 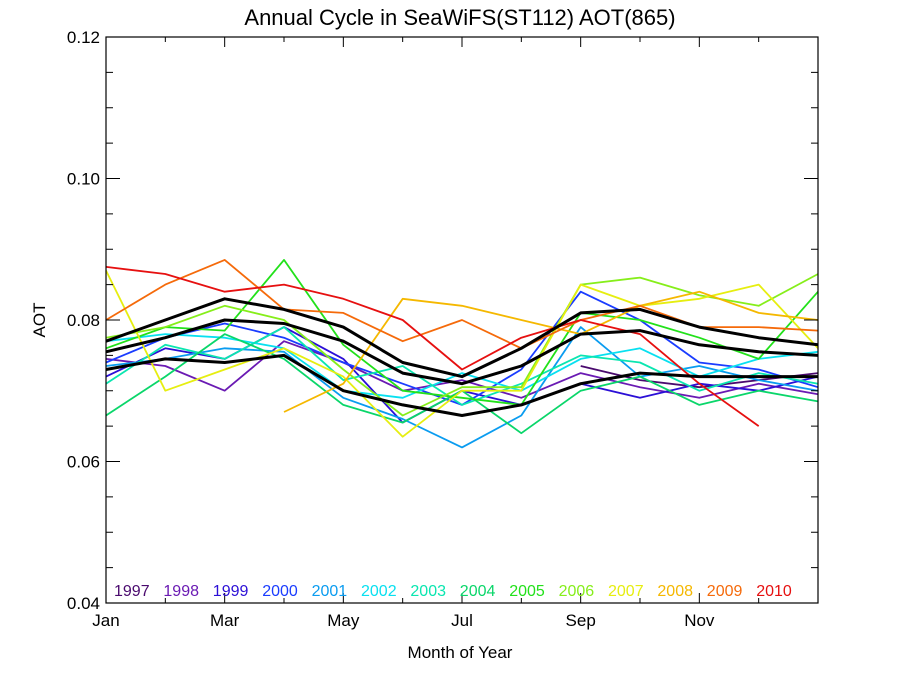 I want to click on series-line-1998, so click(x=462, y=369).